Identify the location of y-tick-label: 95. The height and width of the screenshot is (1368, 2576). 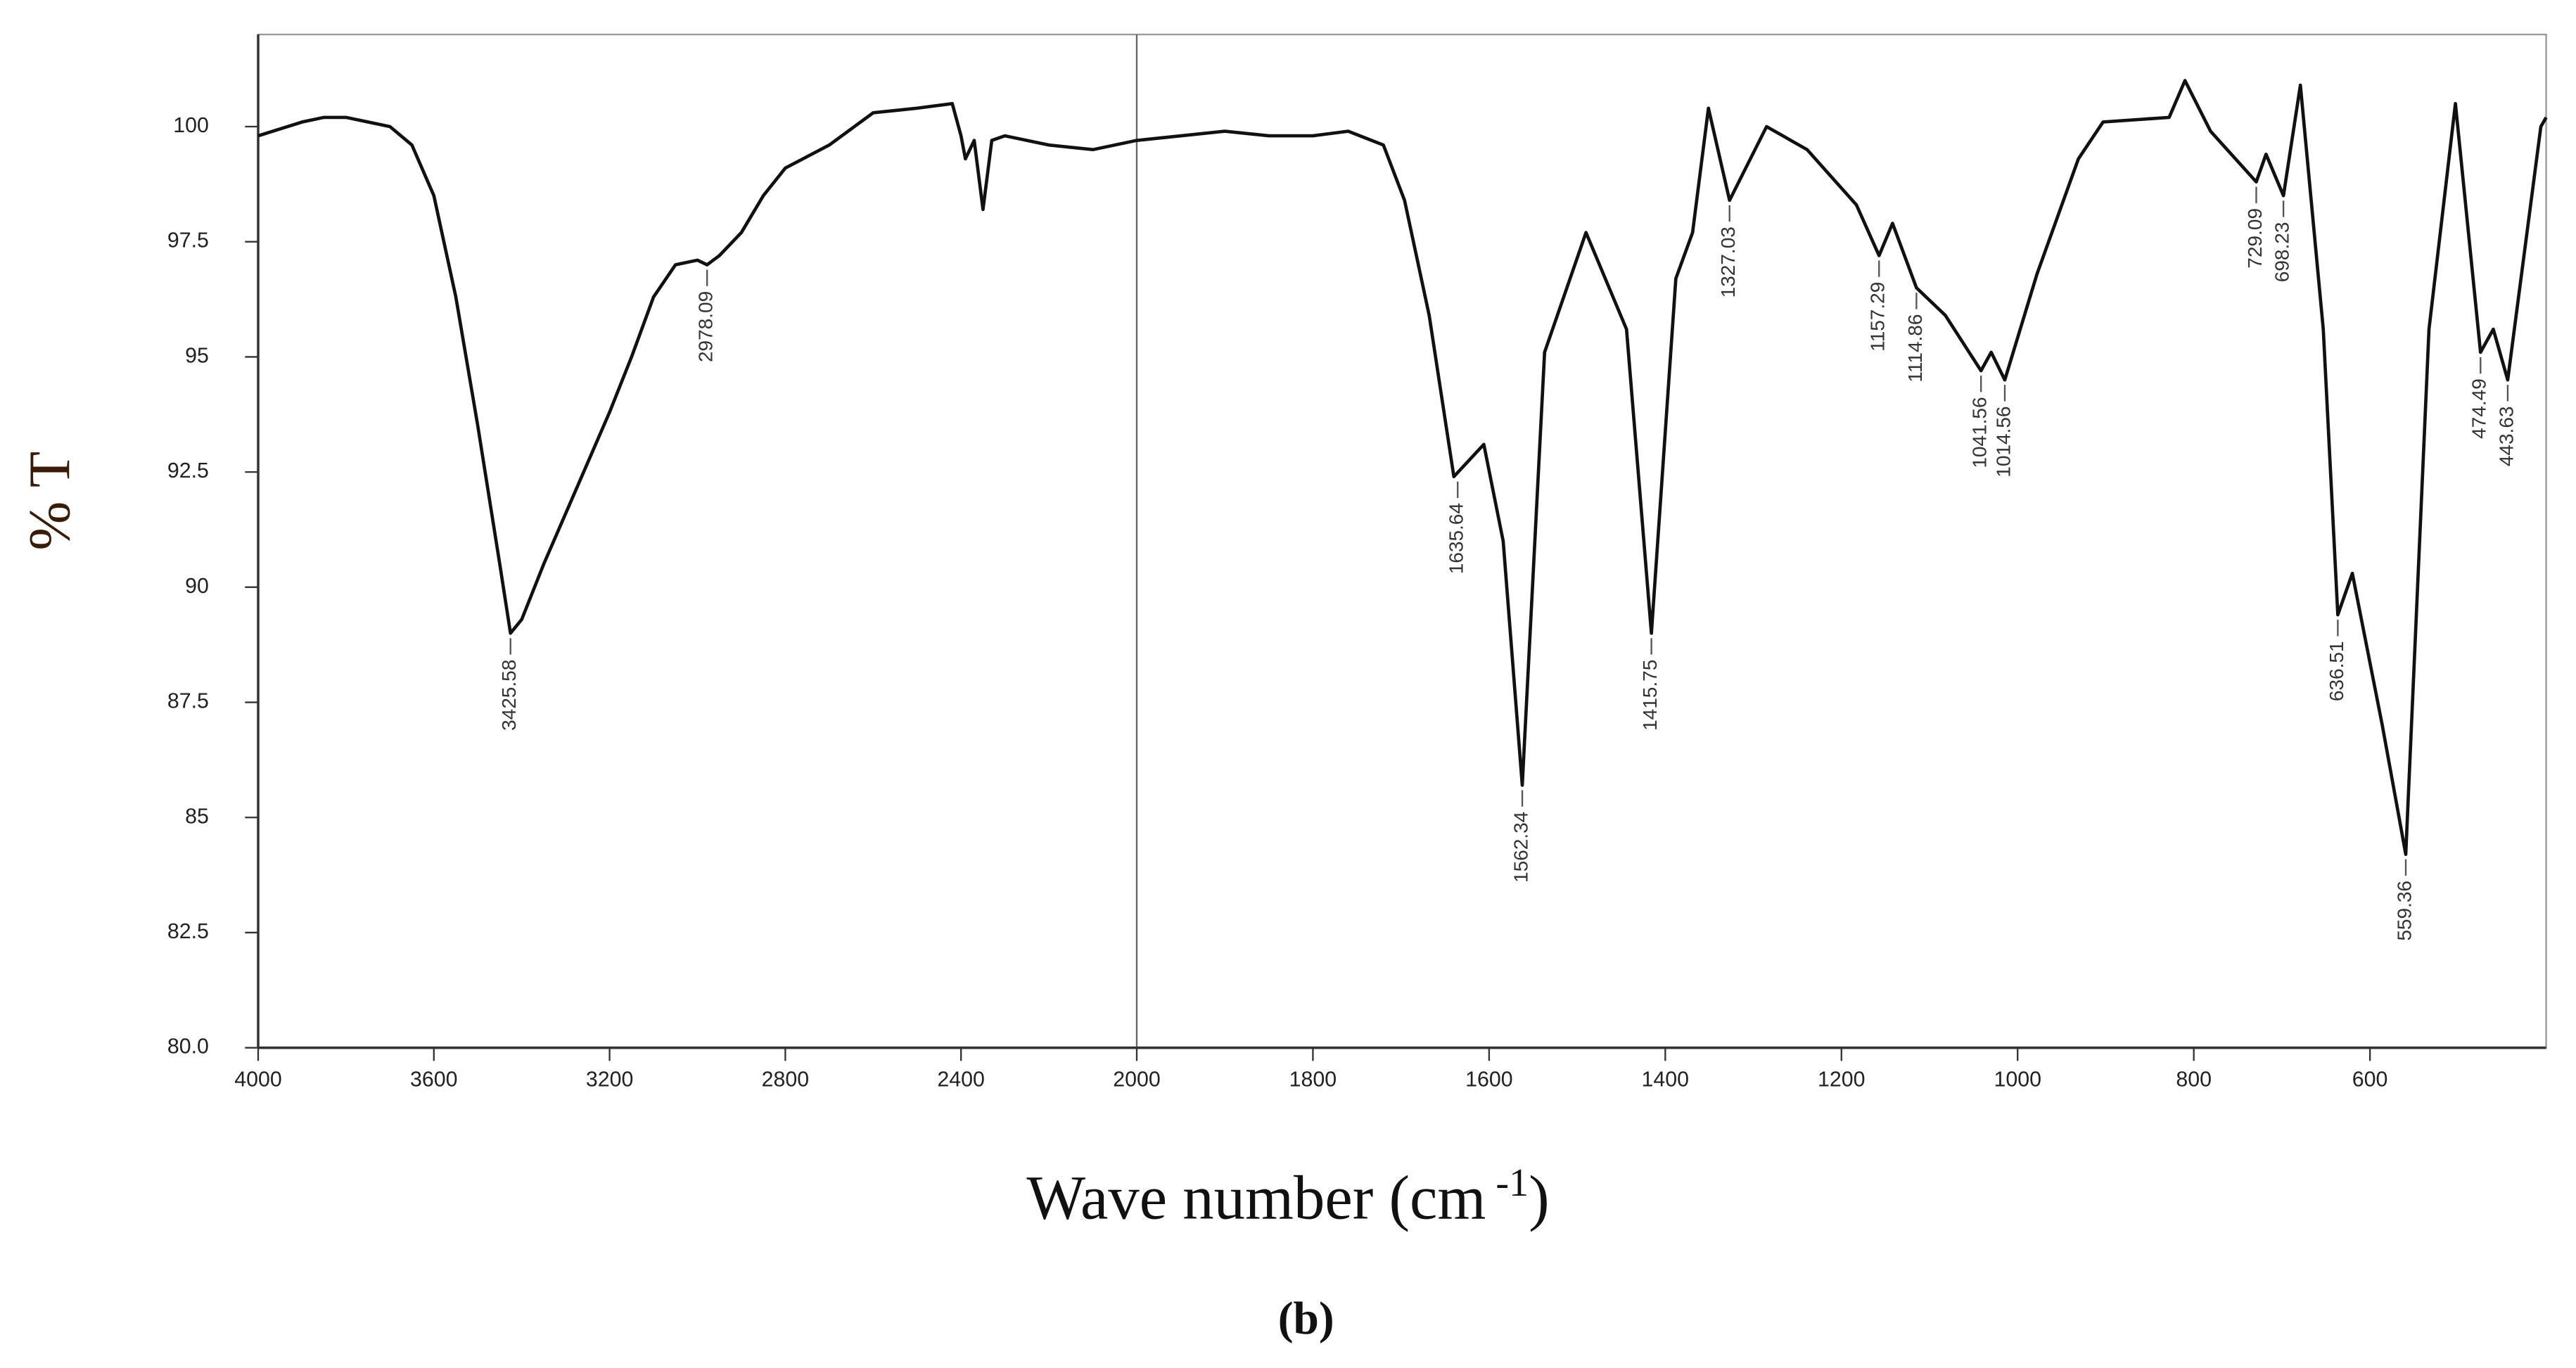
(197, 355).